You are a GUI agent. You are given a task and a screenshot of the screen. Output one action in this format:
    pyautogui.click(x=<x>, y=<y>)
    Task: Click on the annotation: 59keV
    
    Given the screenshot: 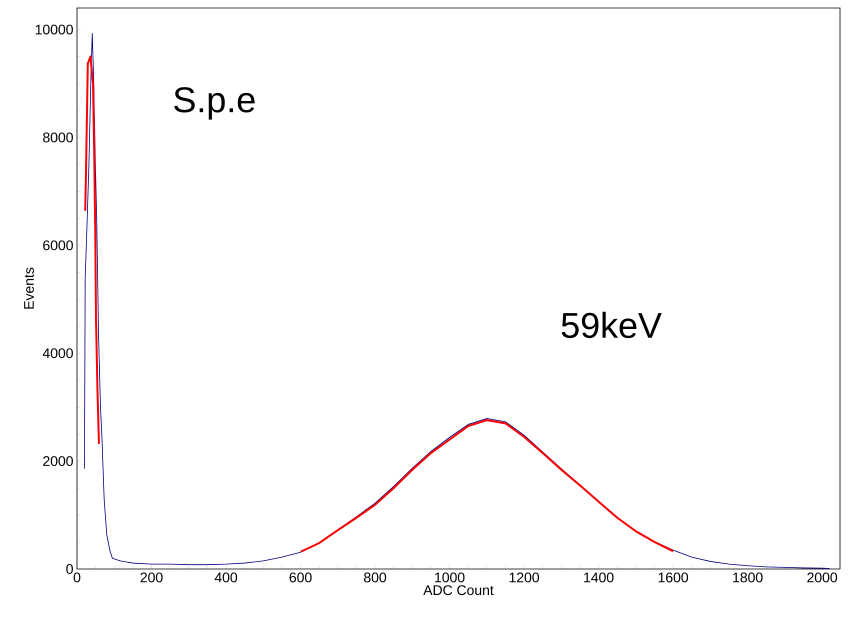 What is the action you would take?
    pyautogui.click(x=612, y=325)
    